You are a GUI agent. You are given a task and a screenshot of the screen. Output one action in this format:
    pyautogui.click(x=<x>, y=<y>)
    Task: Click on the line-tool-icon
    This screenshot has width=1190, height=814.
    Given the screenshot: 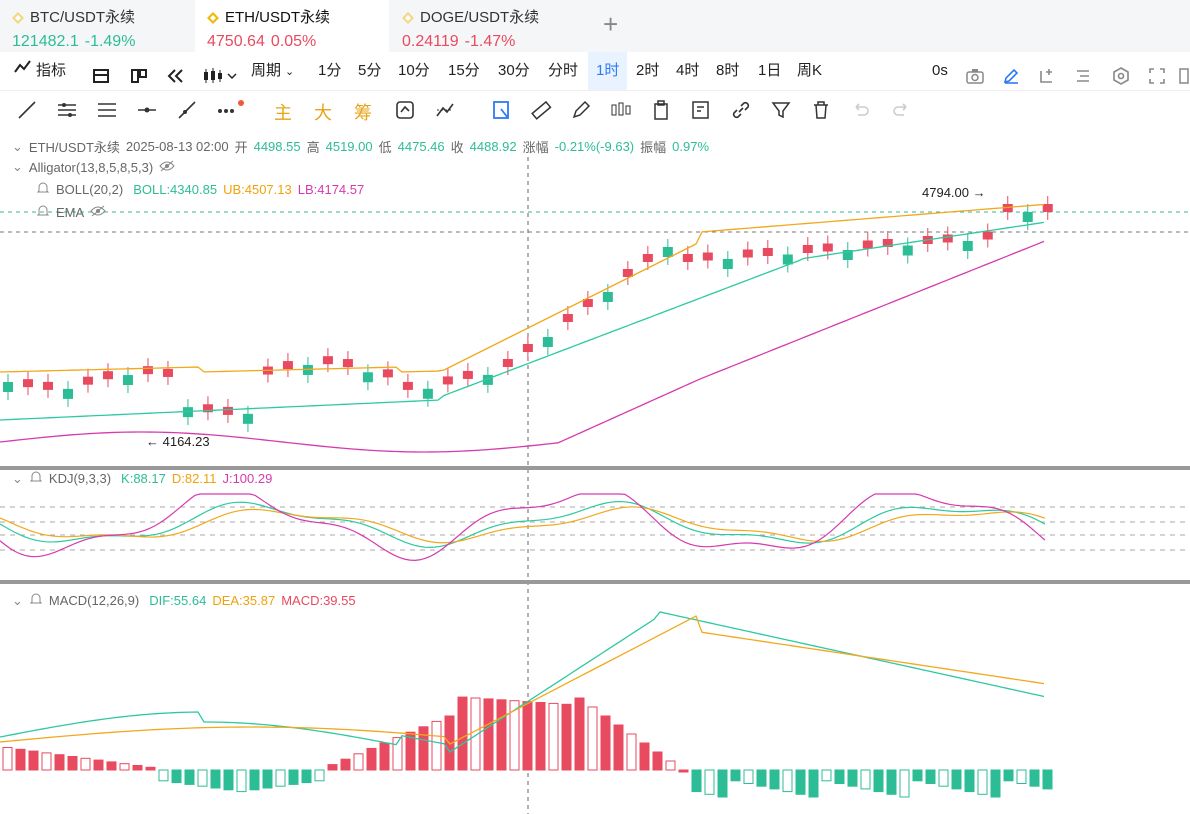 What is the action you would take?
    pyautogui.click(x=27, y=110)
    